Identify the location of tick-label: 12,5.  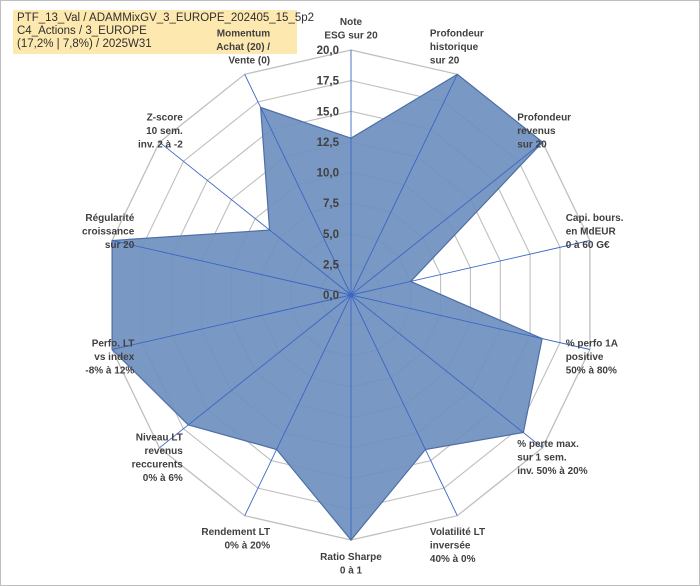
(328, 143).